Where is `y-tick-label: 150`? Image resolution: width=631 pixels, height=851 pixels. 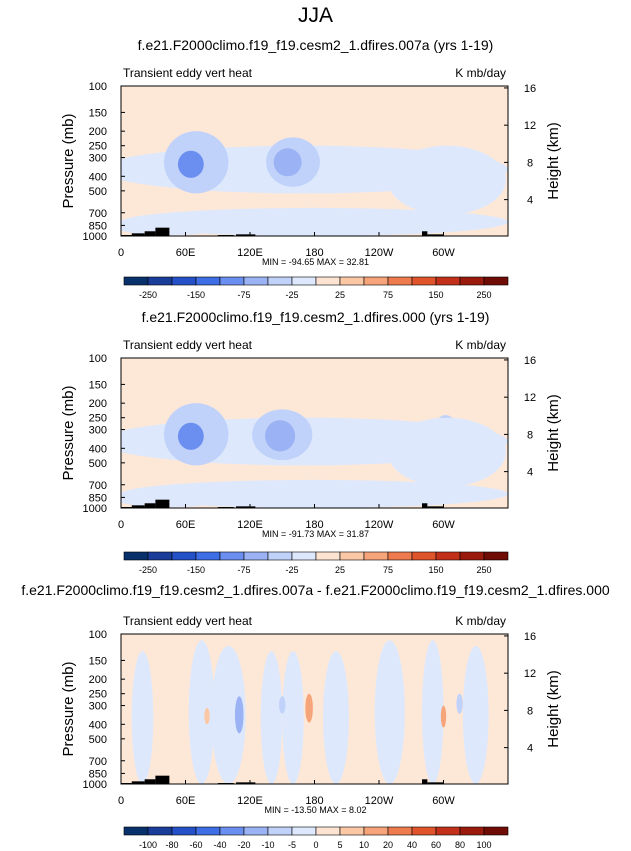
y-tick-label: 150 is located at coordinates (98, 661).